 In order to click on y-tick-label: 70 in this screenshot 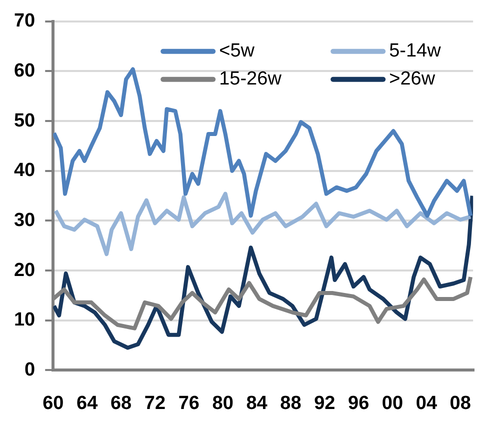, I will do `click(25, 21)`.